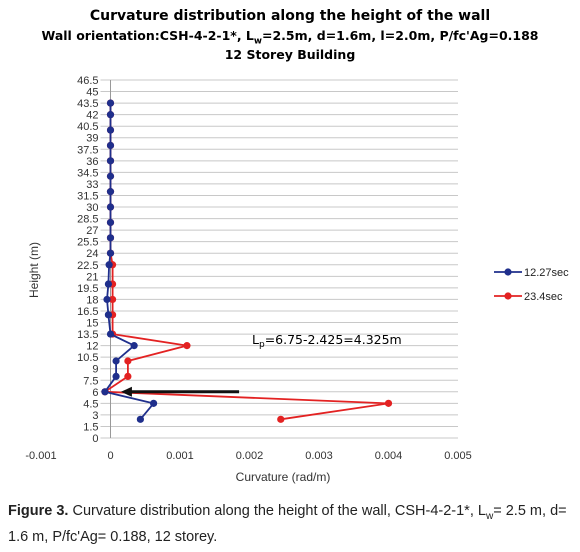 The height and width of the screenshot is (552, 580). Describe the element at coordinates (90, 381) in the screenshot. I see `y-tick-label: 7.5` at that location.